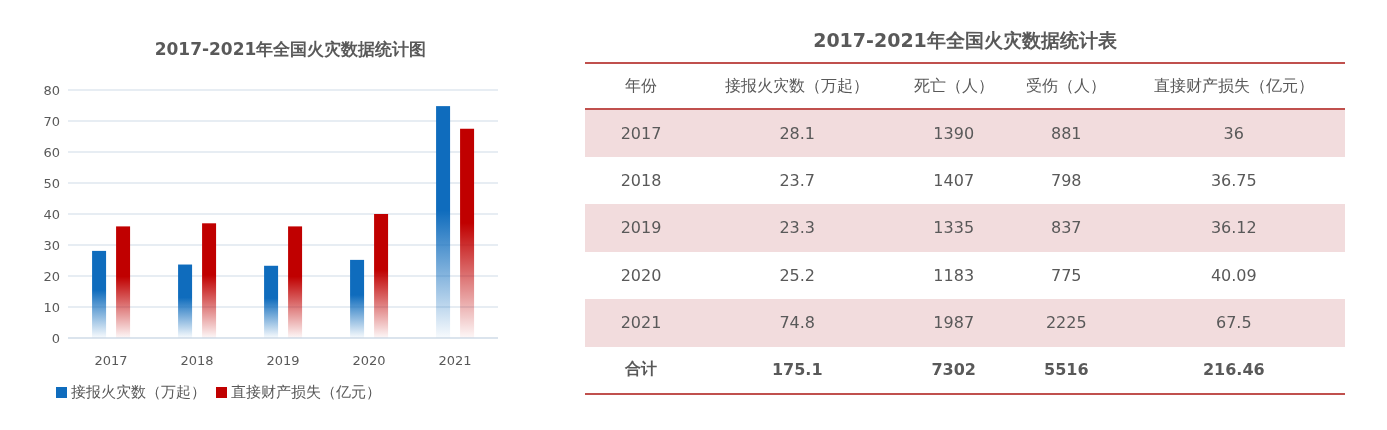  I want to click on y-tick-label: 2021, so click(641, 323).